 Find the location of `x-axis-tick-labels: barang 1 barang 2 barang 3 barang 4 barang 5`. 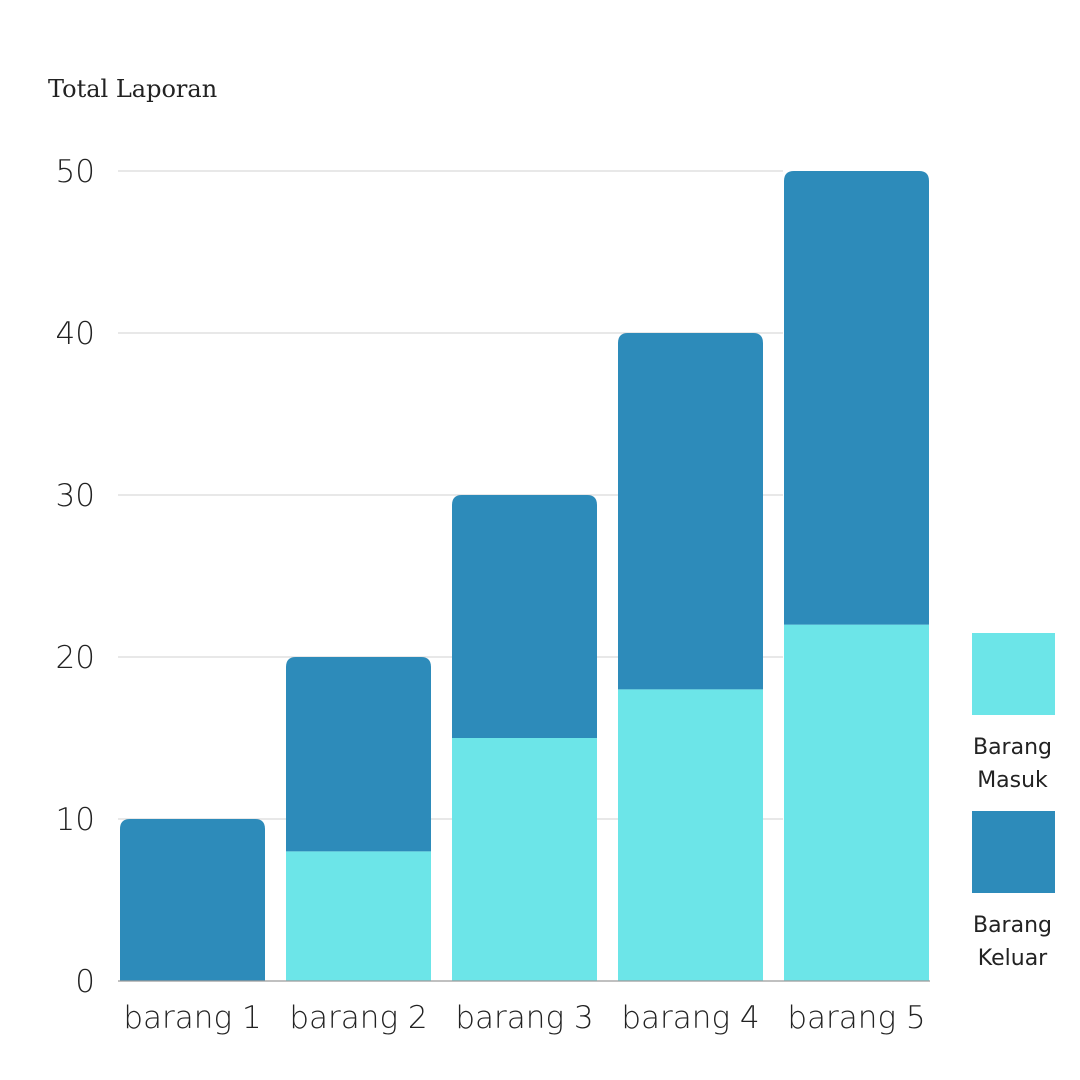

x-axis-tick-labels: barang 1 barang 2 barang 3 barang 4 barang 5 is located at coordinates (524, 1018).